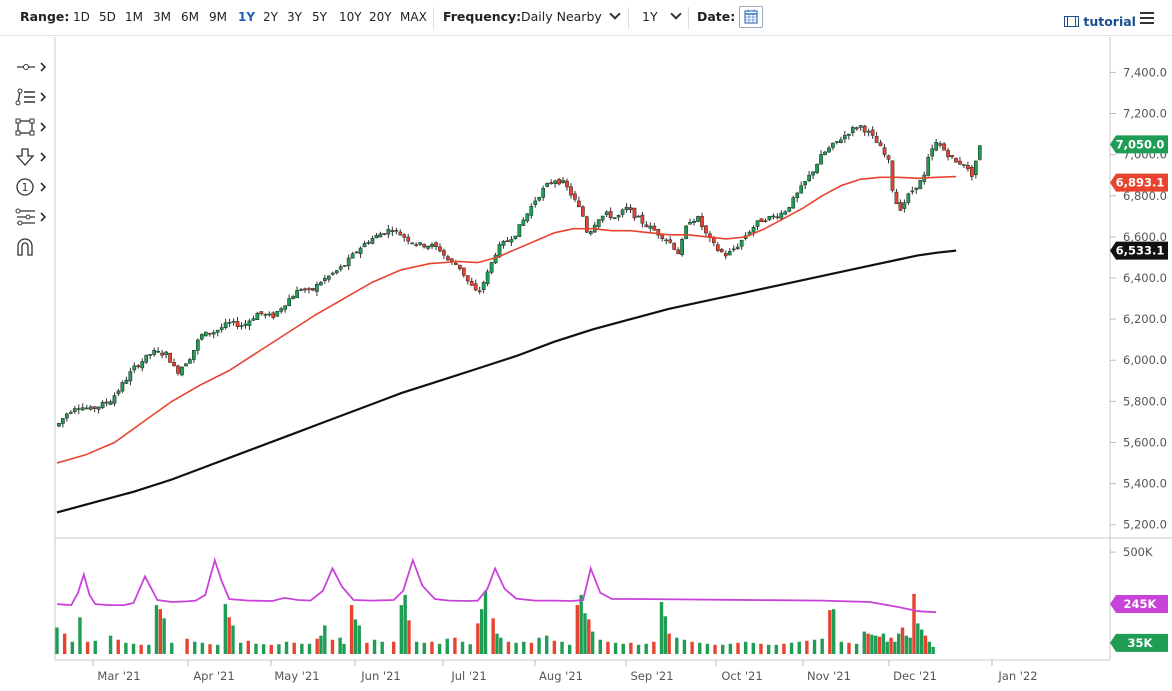 The width and height of the screenshot is (1172, 691). Describe the element at coordinates (829, 676) in the screenshot. I see `time-tick-label: Nov '21` at that location.